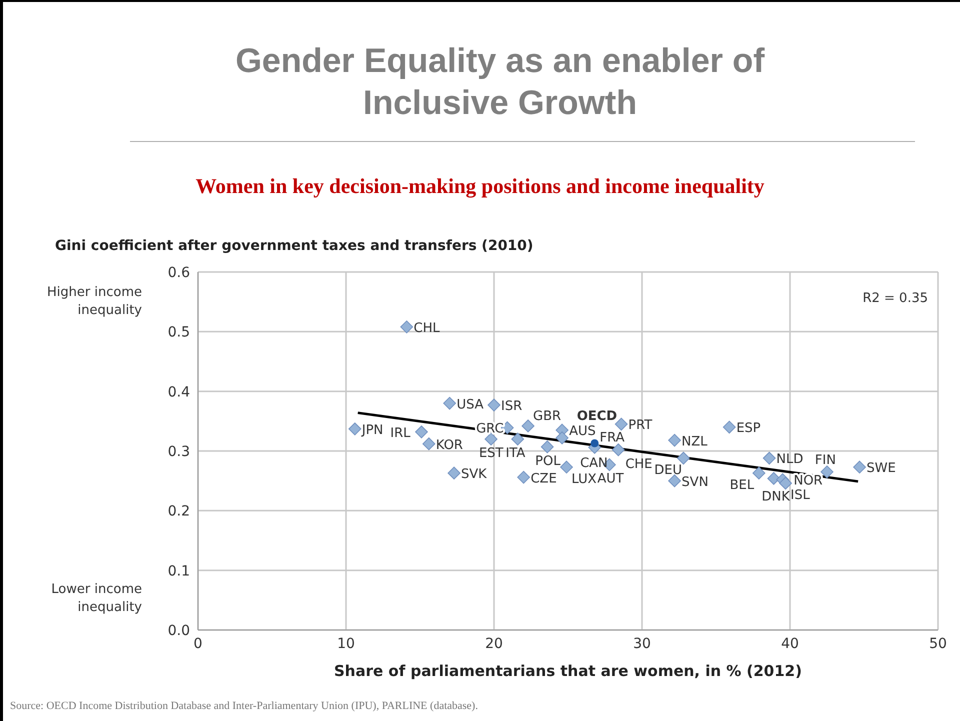  What do you see at coordinates (584, 480) in the screenshot?
I see `annotation: LUX` at bounding box center [584, 480].